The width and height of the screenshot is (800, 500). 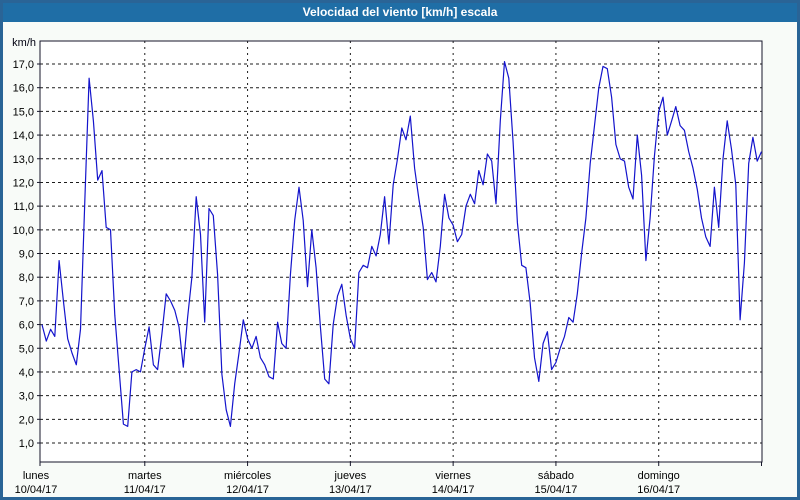 What do you see at coordinates (23, 112) in the screenshot?
I see `y-tick-label: 15,0` at bounding box center [23, 112].